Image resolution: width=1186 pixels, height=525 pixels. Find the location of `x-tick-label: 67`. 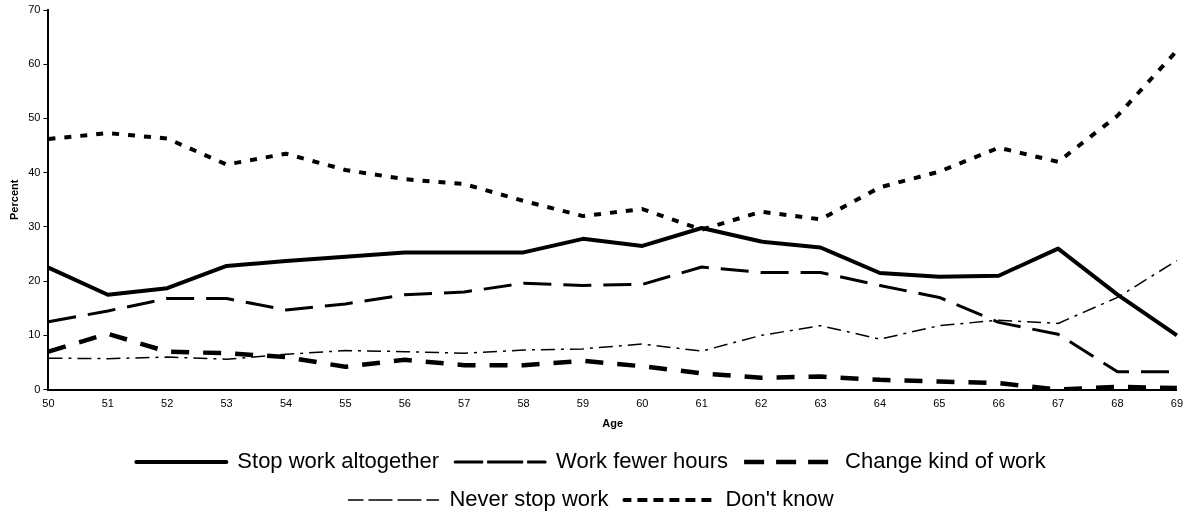

x-tick-label: 67 is located at coordinates (1058, 403).